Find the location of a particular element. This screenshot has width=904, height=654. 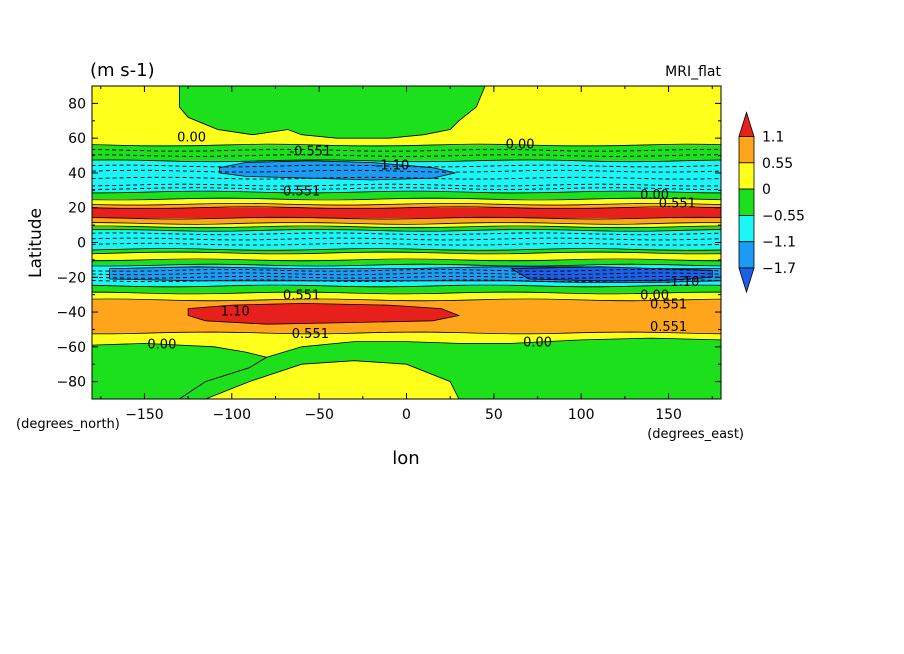

units-label: (m s-1) is located at coordinates (122, 70).